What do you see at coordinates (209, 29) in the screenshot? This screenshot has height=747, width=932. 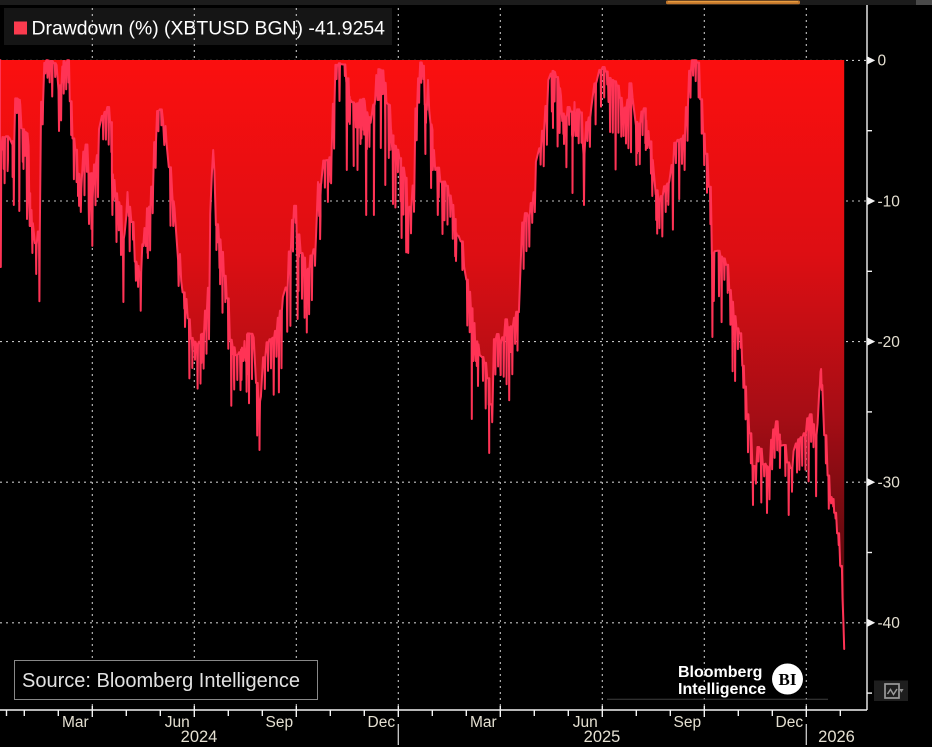 I see `svg-text:Drawdown (%) (XBTUSD BGN) -41.: Drawdown (%) (XBTUSD BGN) -41.9254` at bounding box center [209, 29].